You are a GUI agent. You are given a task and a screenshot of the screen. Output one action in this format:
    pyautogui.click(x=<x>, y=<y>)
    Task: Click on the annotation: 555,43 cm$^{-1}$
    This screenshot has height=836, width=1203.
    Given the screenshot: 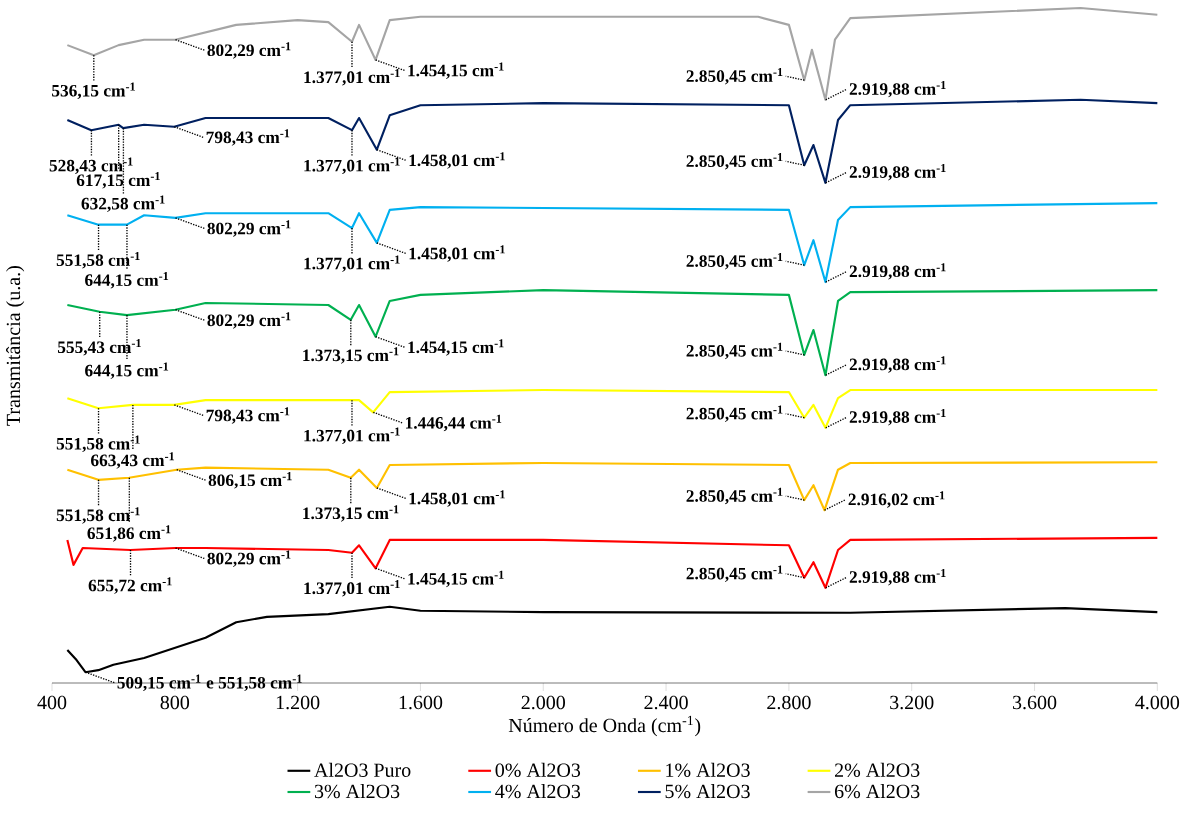 What is the action you would take?
    pyautogui.click(x=99, y=347)
    